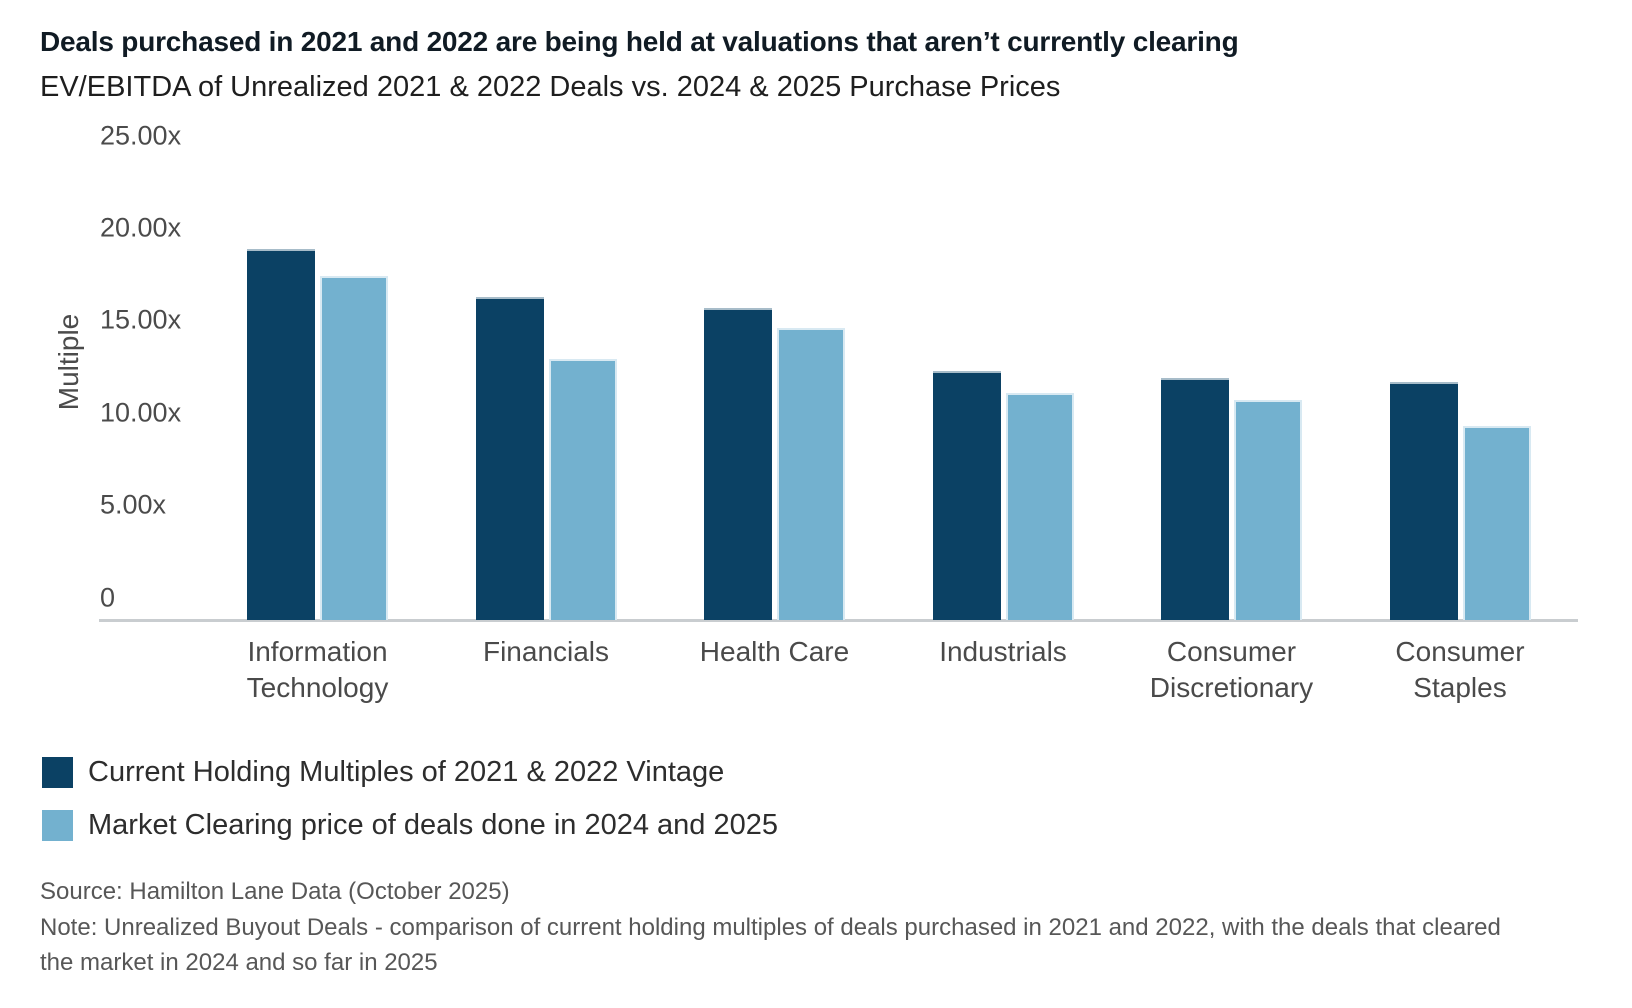  What do you see at coordinates (57, 825) in the screenshot?
I see `legend-swatch-light` at bounding box center [57, 825].